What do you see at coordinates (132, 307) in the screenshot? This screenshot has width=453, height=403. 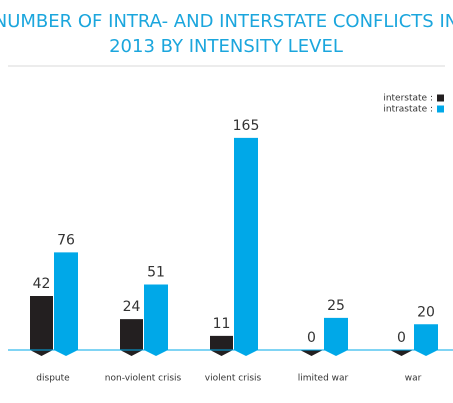 I see `value-label: 24` at bounding box center [132, 307].